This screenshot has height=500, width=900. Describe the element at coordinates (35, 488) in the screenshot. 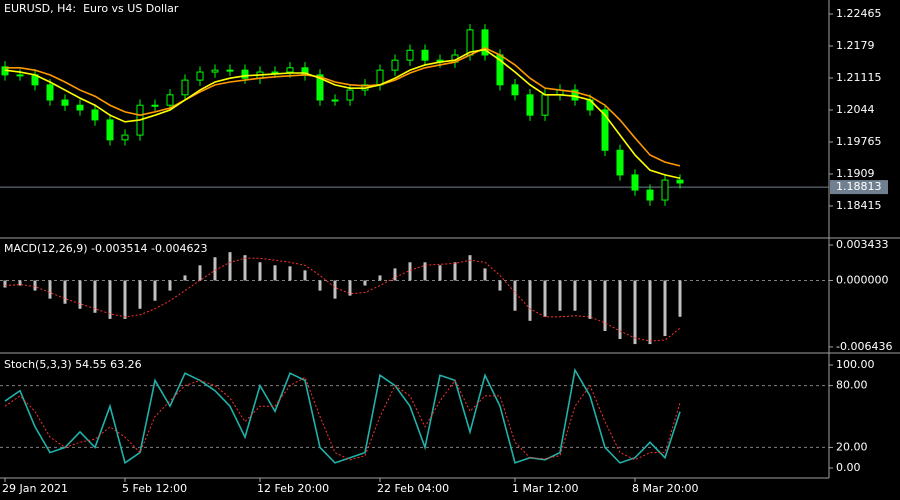

I see `x-tick-label: 29 Jan 2021` at that location.